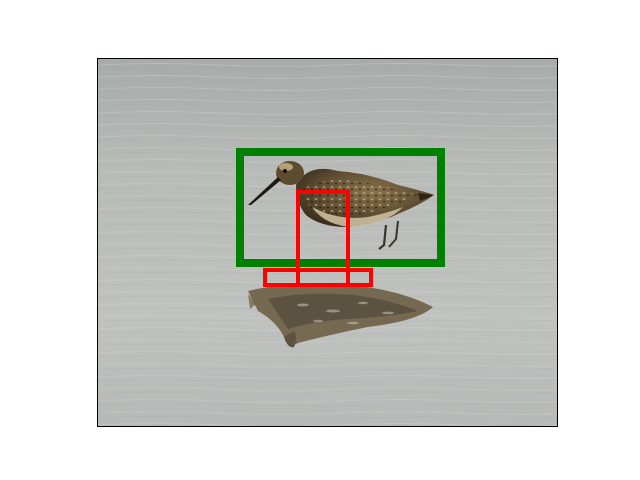 The image size is (640, 480). What do you see at coordinates (340, 315) in the screenshot?
I see `bird-reflection` at bounding box center [340, 315].